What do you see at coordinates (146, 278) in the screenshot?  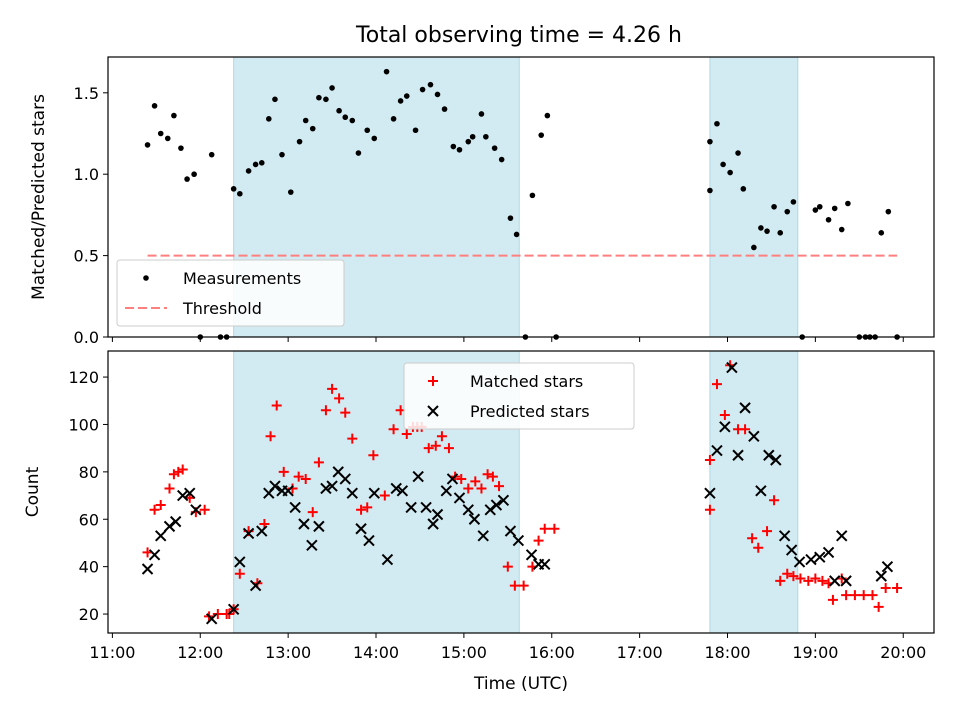 I see `legend-marker` at bounding box center [146, 278].